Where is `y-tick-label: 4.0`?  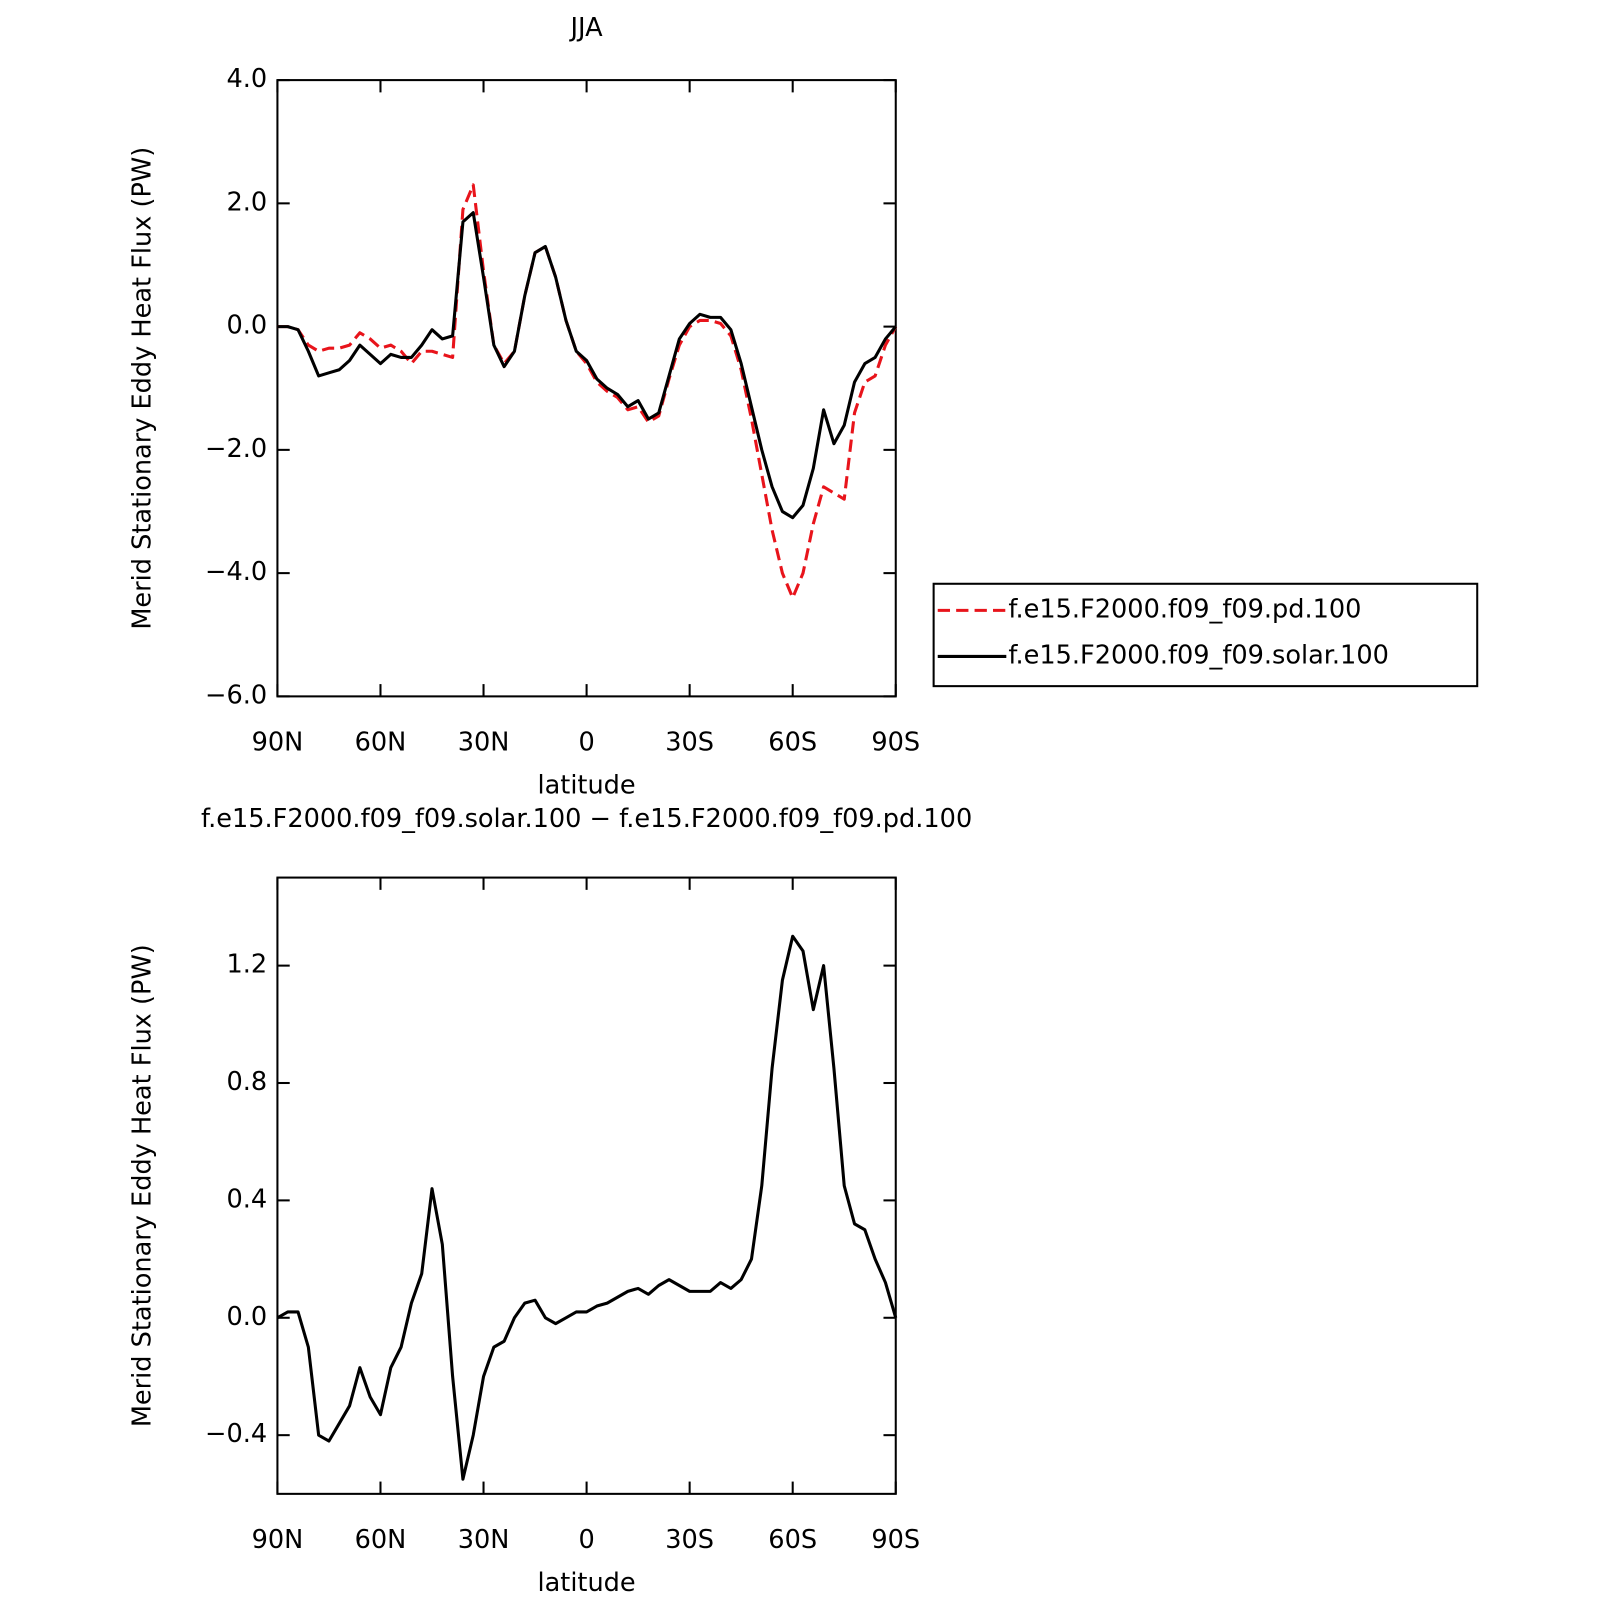
y-tick-label: 4.0 is located at coordinates (247, 79).